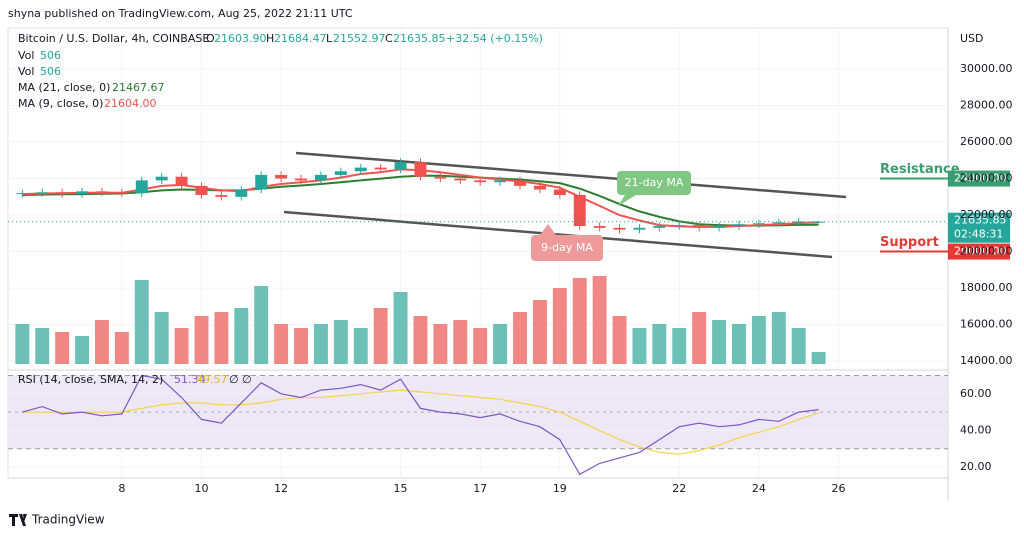  Describe the element at coordinates (976, 429) in the screenshot. I see `y-tick-label: 40.00` at that location.